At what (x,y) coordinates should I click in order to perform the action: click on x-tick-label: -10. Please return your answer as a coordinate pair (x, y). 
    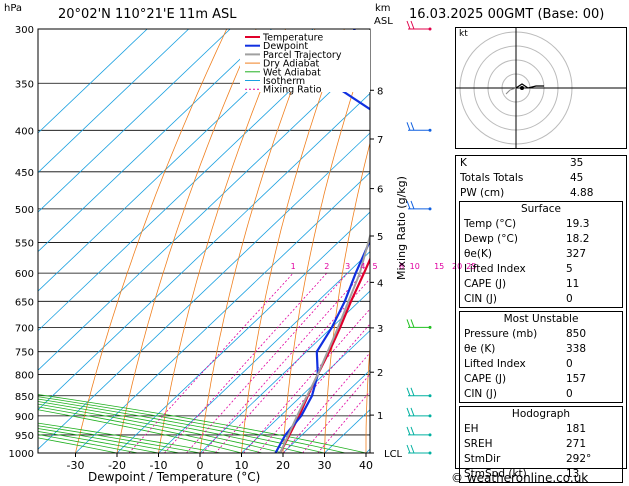
    Looking at the image, I should click on (159, 465).